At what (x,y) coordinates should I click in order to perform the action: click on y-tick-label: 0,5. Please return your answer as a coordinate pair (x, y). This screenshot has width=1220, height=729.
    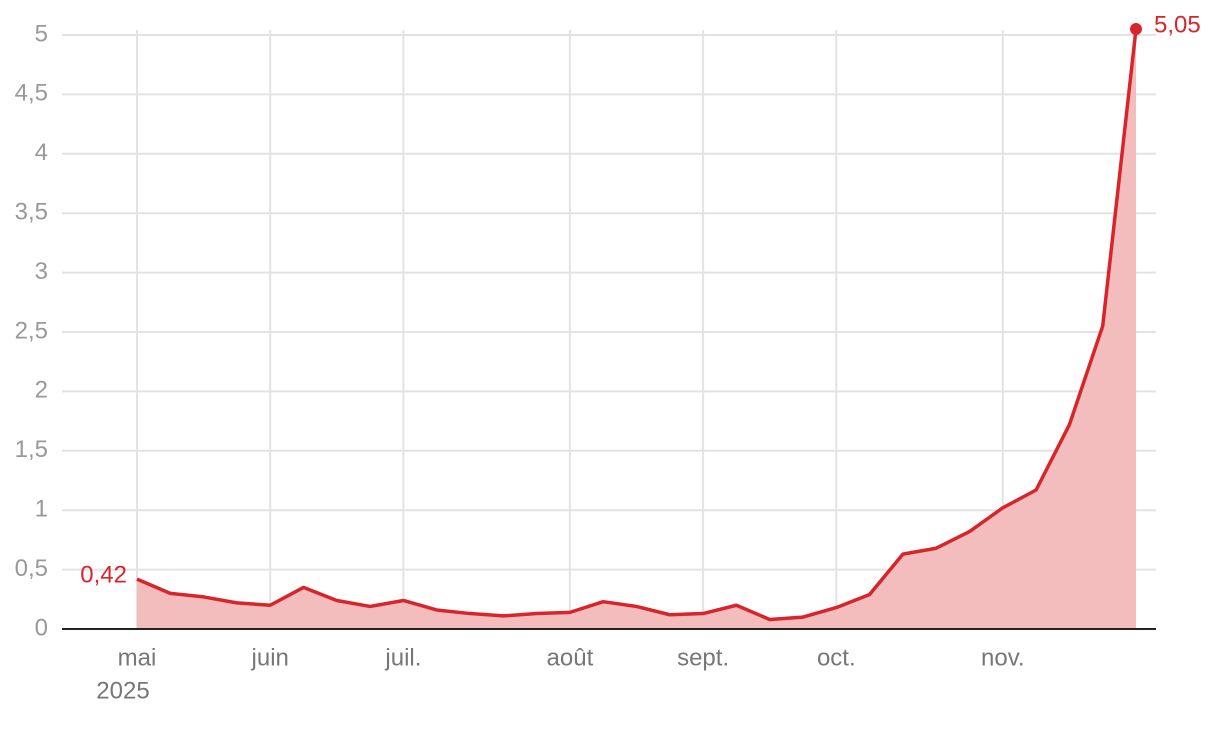
    Looking at the image, I should click on (31, 568).